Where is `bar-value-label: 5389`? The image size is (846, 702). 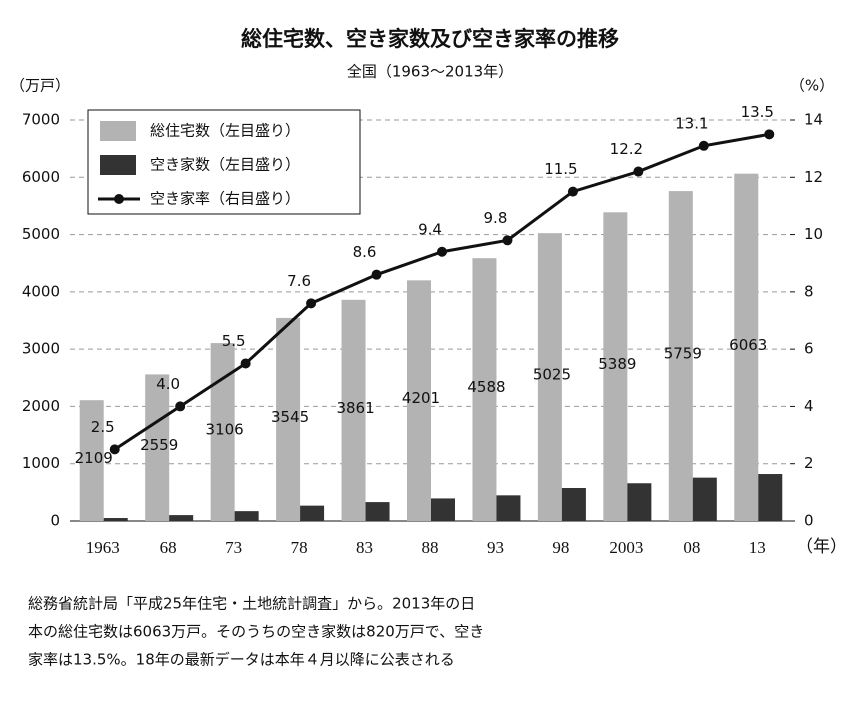 bar-value-label: 5389 is located at coordinates (617, 364).